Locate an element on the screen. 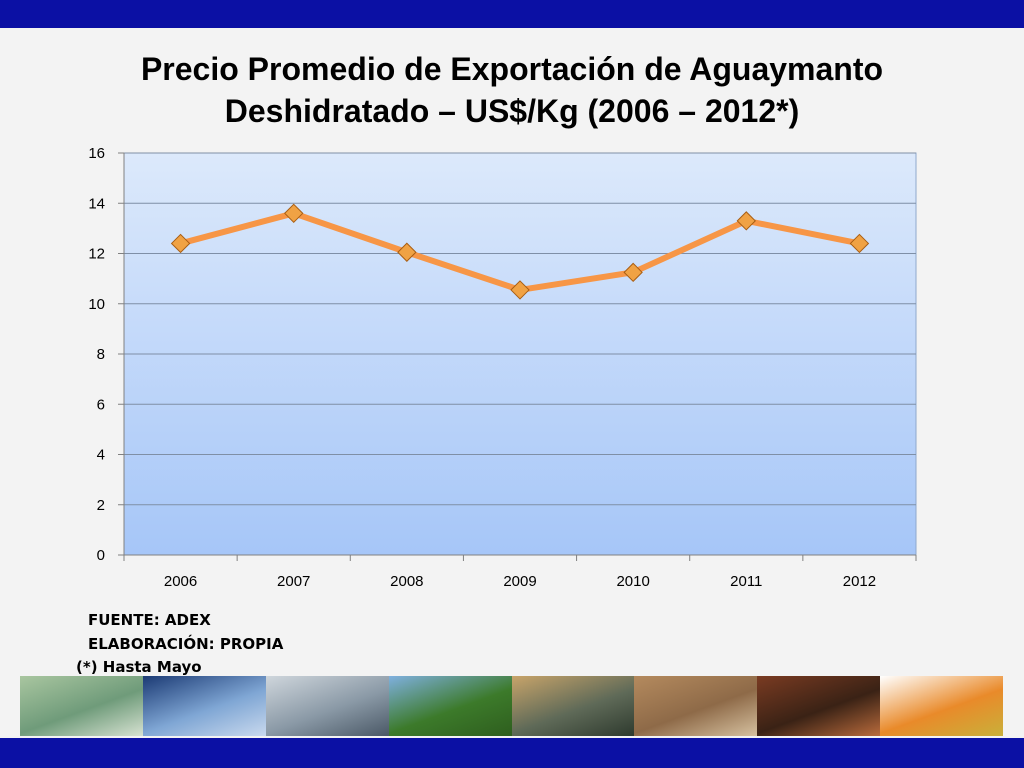 The height and width of the screenshot is (768, 1024). x-tick-label: 2009 is located at coordinates (519, 581).